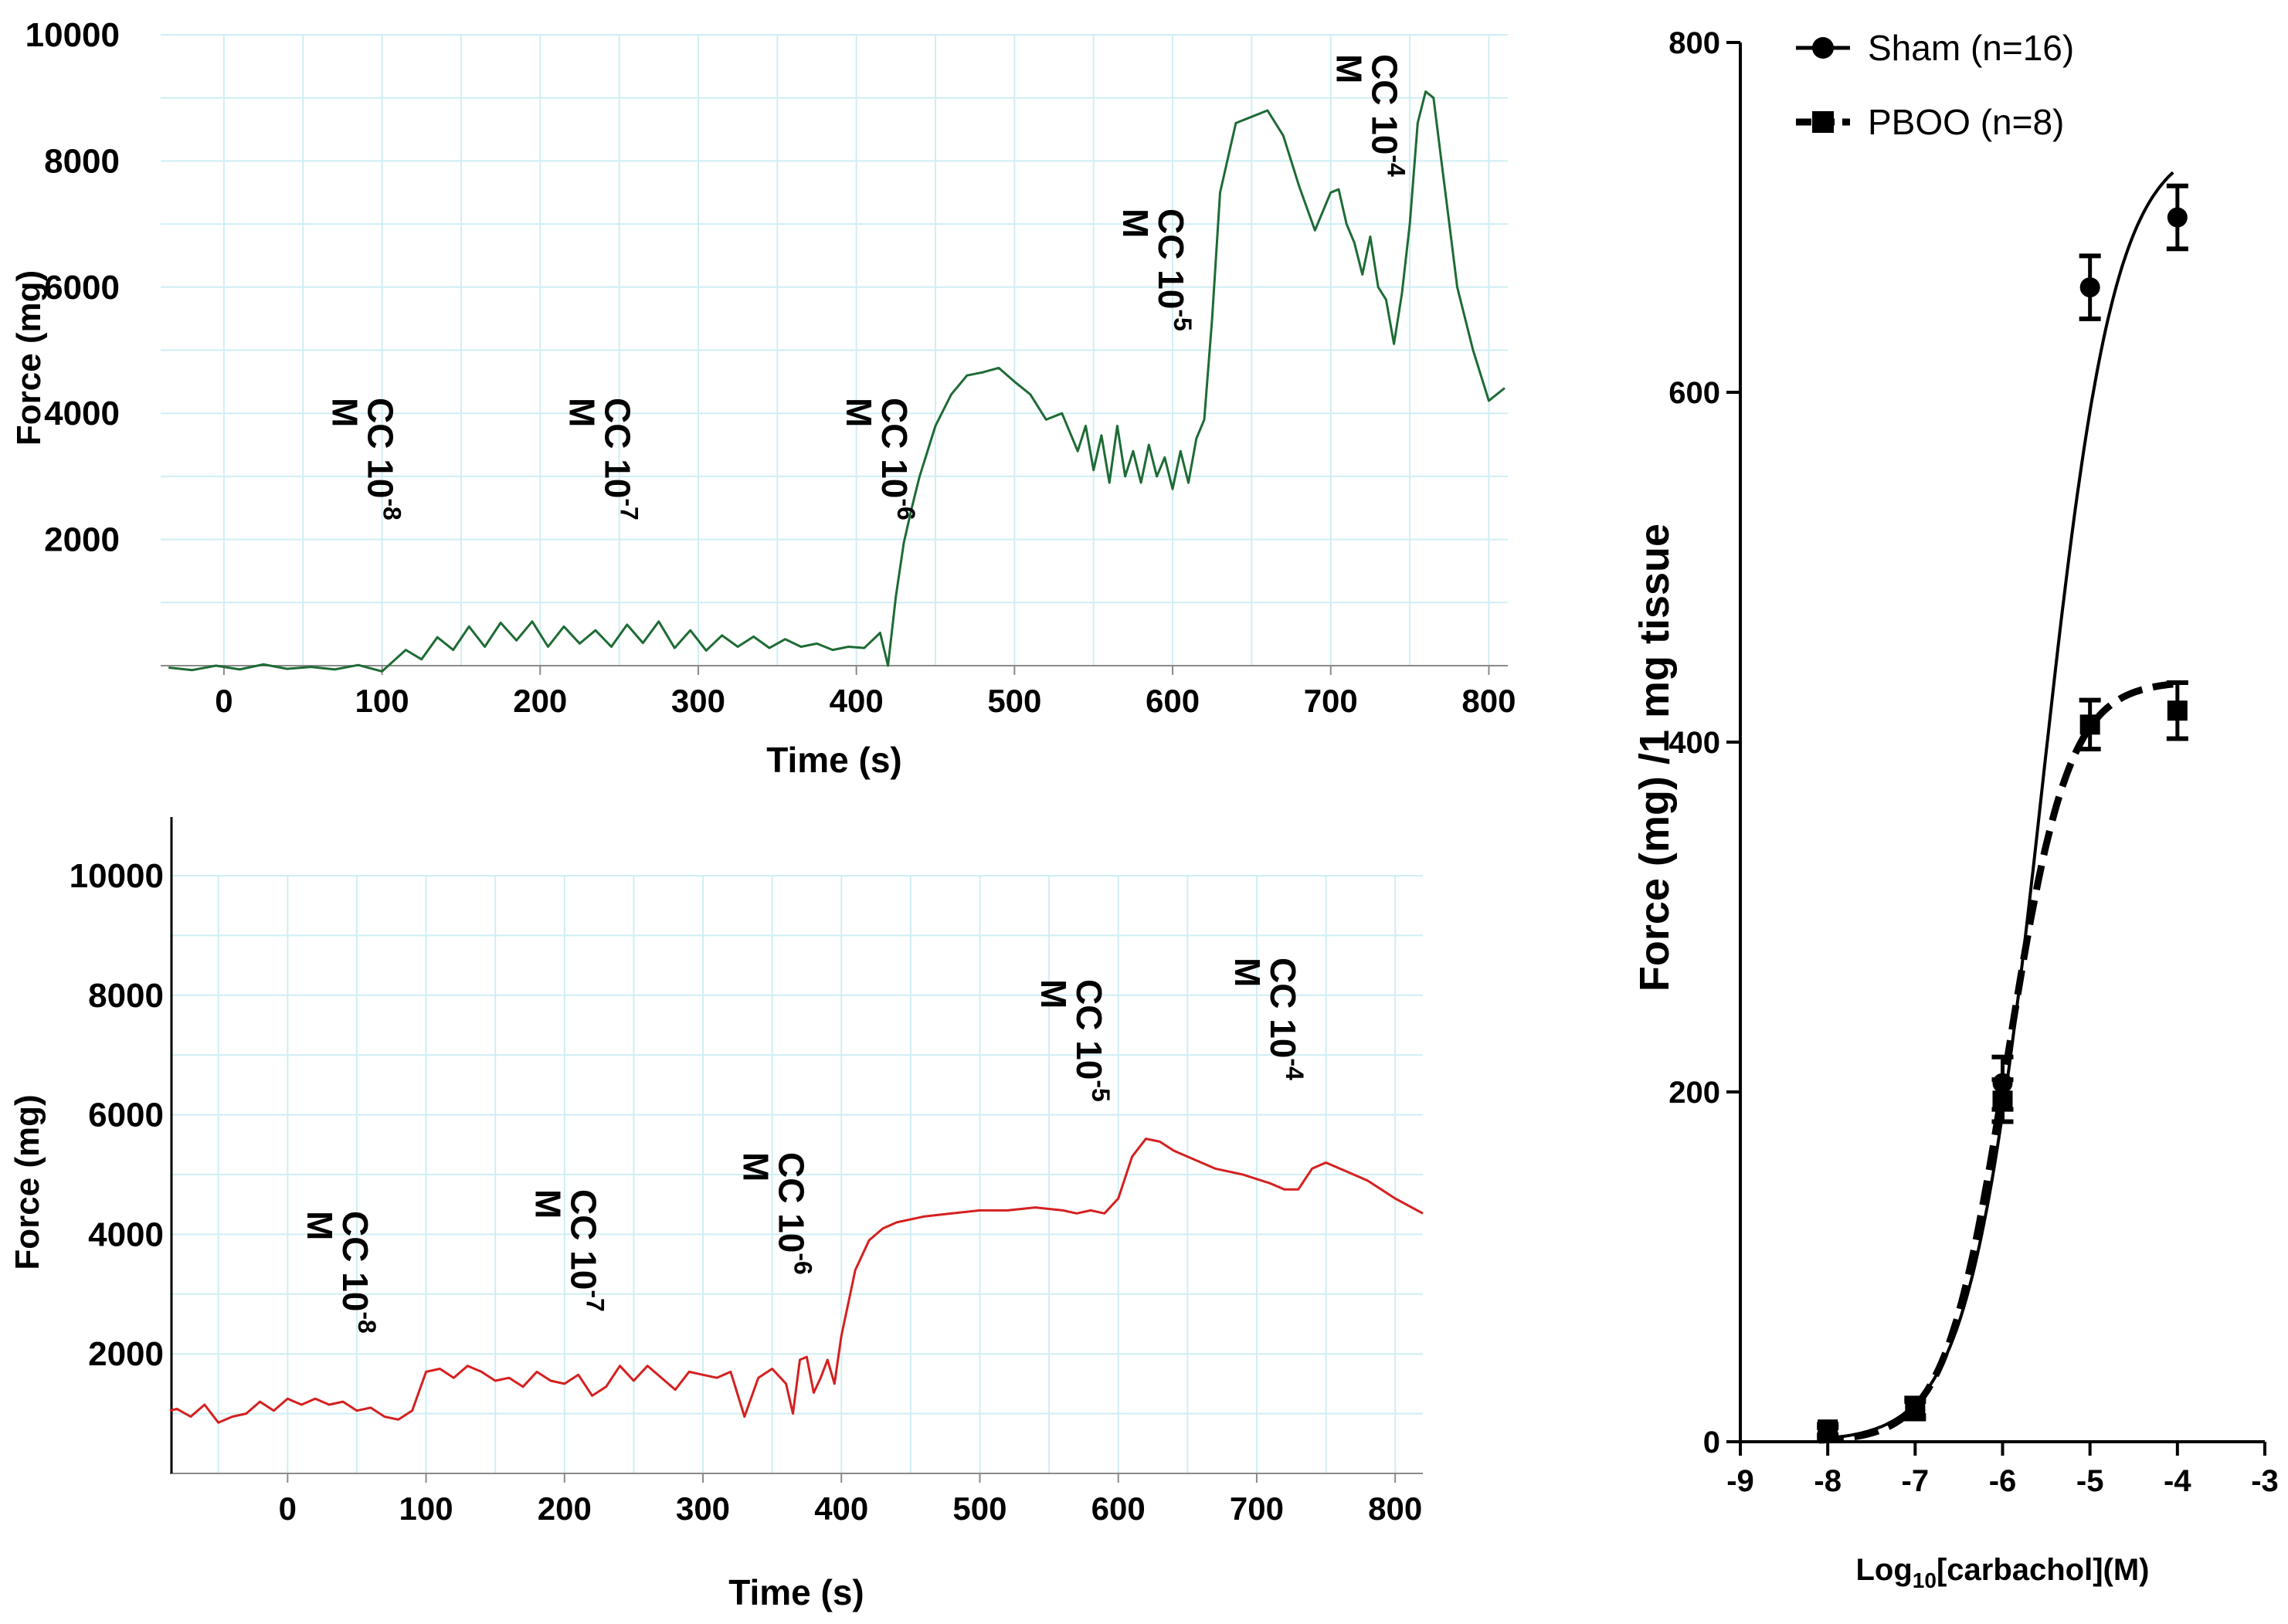  What do you see at coordinates (1971, 48) in the screenshot?
I see `legend-label: Sham (n=16)` at bounding box center [1971, 48].